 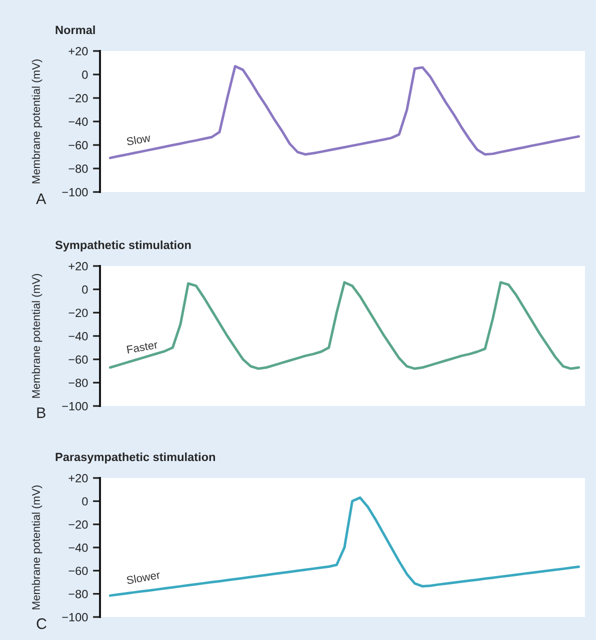 What do you see at coordinates (142, 347) in the screenshot?
I see `annotation: Faster` at bounding box center [142, 347].